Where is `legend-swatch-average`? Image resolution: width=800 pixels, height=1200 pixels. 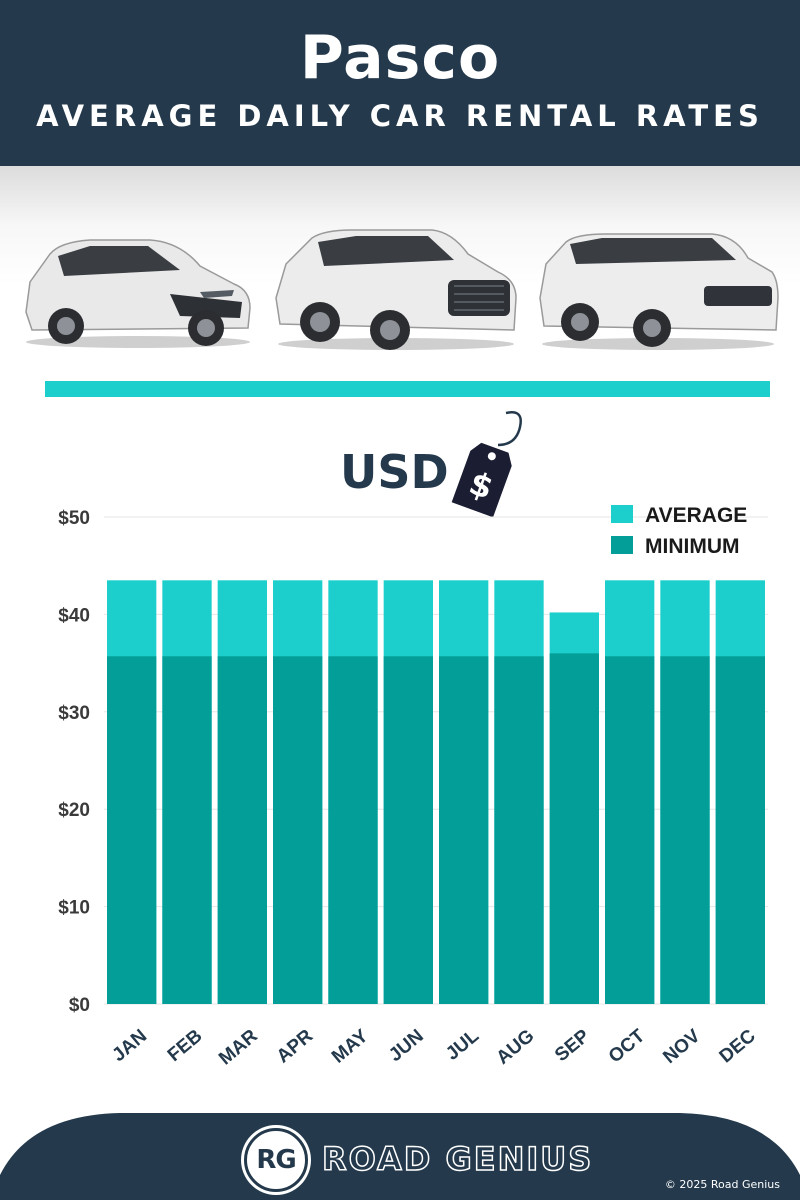 legend-swatch-average is located at coordinates (622, 514).